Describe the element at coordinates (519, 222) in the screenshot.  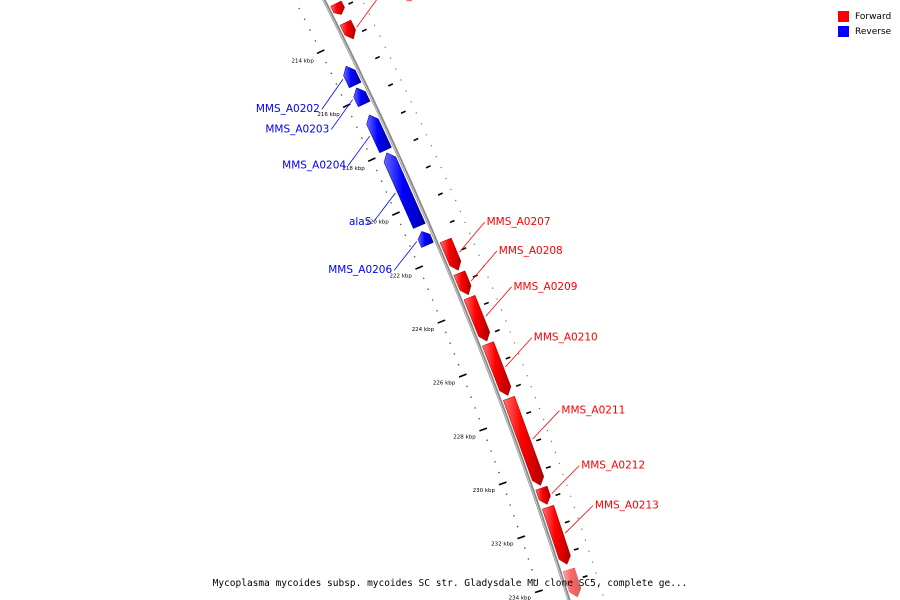
I see `gene-label: MMS_A0207` at that location.